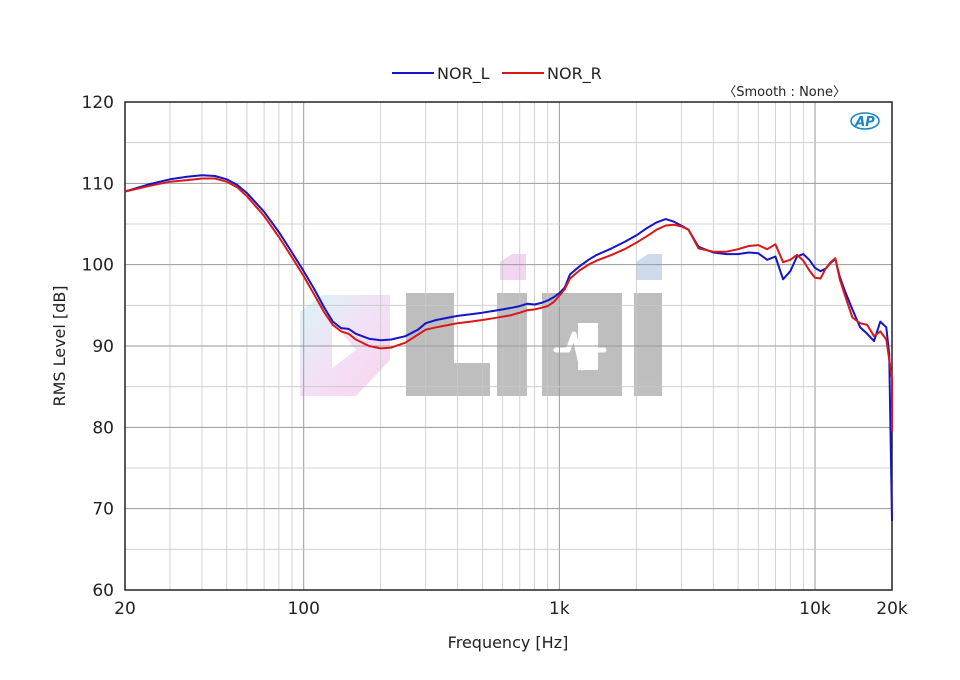 The width and height of the screenshot is (960, 680). Describe the element at coordinates (59, 345) in the screenshot. I see `y-axis-label: RMS Level [dB]` at that location.